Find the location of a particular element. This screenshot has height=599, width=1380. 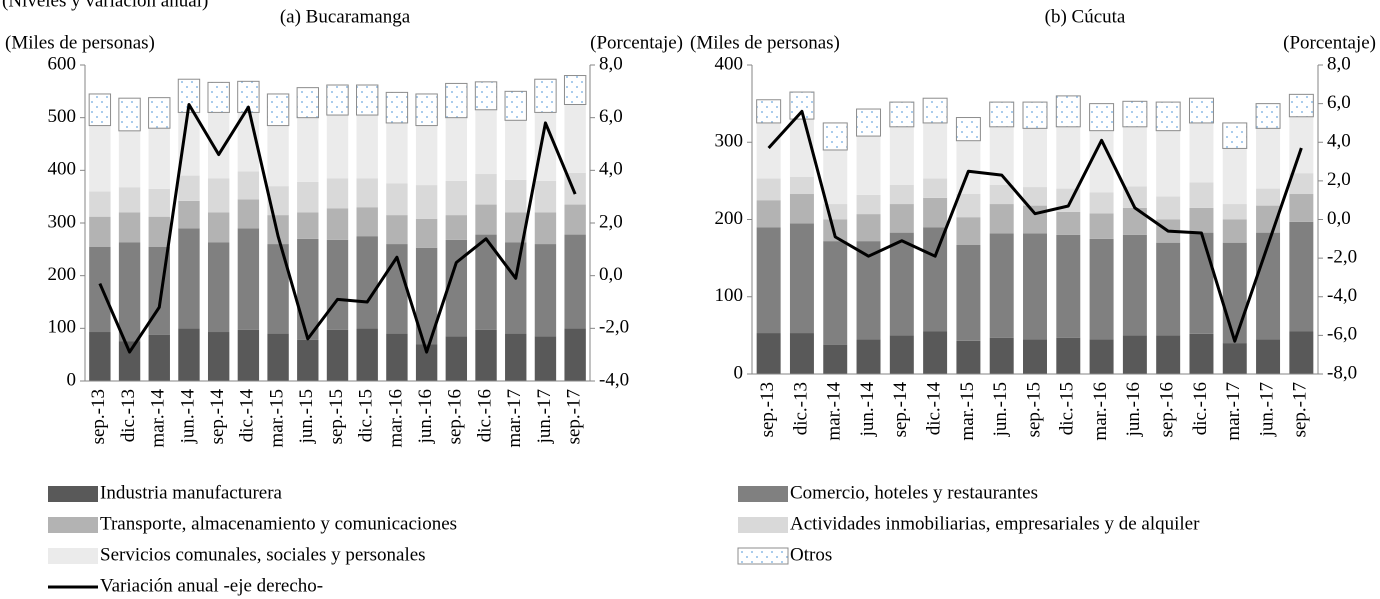

x-tick-label: mar.-17 is located at coordinates (1233, 411).